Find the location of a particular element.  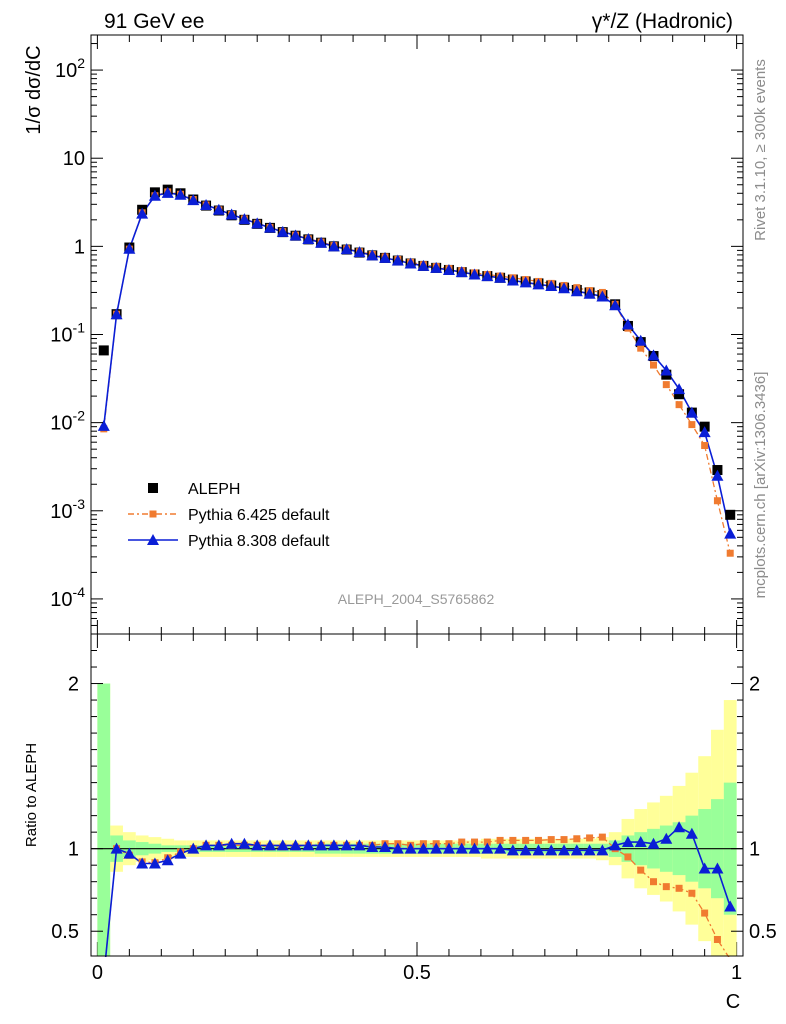

ratio-y-tick-label: 0.5 is located at coordinates (65, 932).